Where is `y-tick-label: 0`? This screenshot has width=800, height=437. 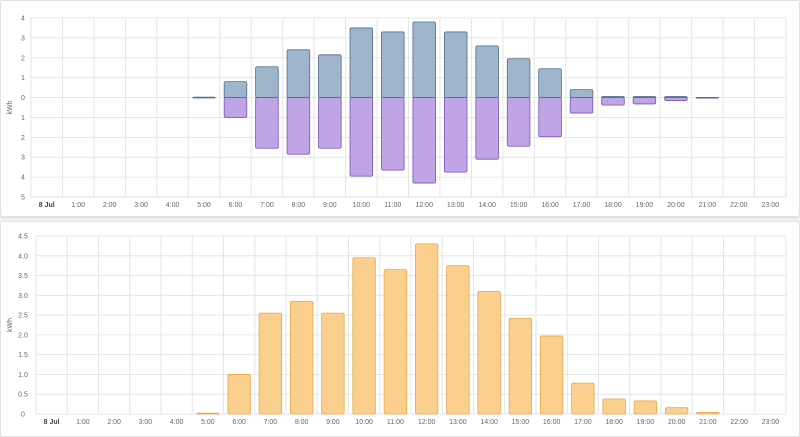
y-tick-label: 0 is located at coordinates (23, 98).